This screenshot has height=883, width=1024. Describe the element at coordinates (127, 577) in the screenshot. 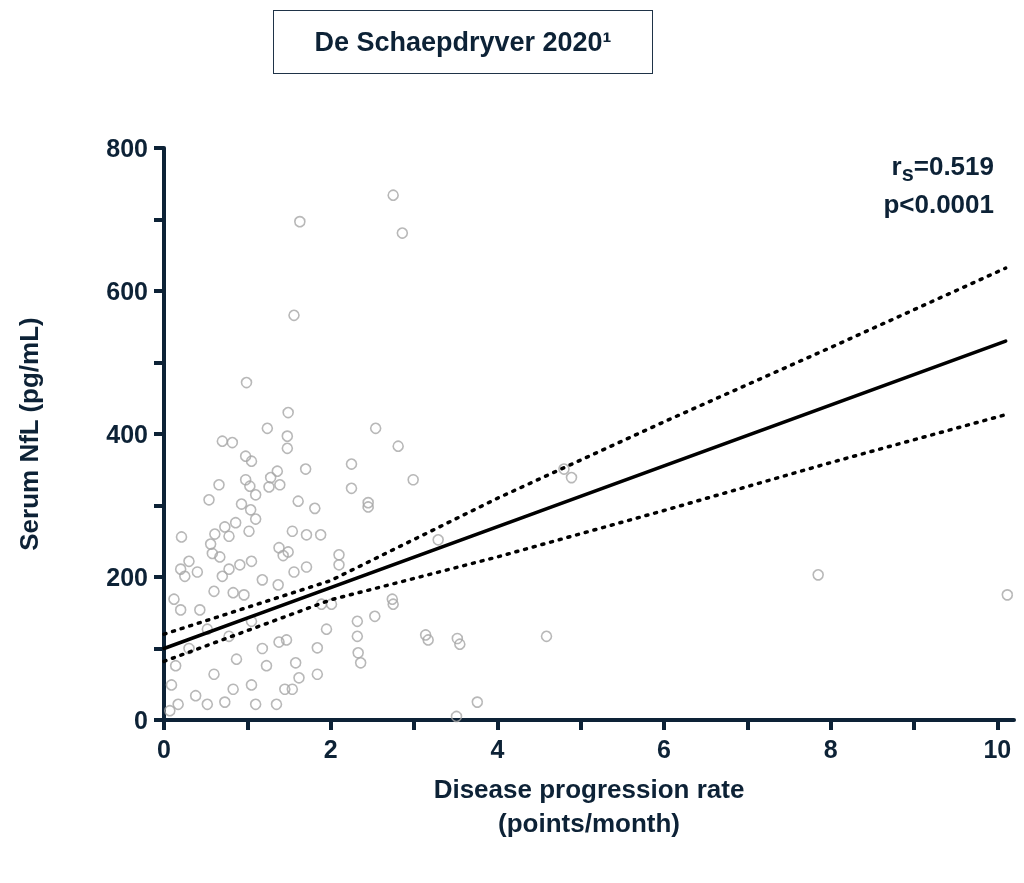

I see `y-tick-label: 200` at that location.